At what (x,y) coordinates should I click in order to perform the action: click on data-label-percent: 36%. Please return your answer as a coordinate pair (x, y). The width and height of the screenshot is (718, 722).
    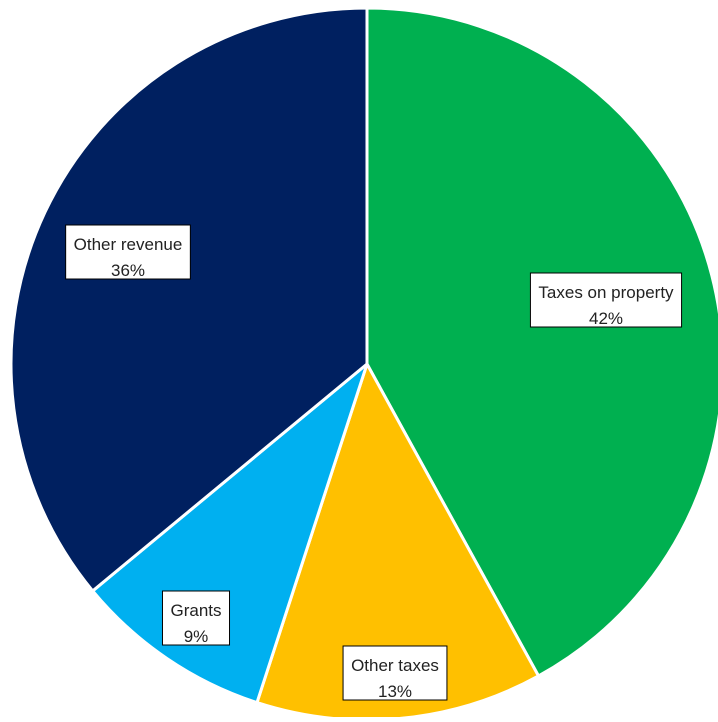
    Looking at the image, I should click on (128, 270).